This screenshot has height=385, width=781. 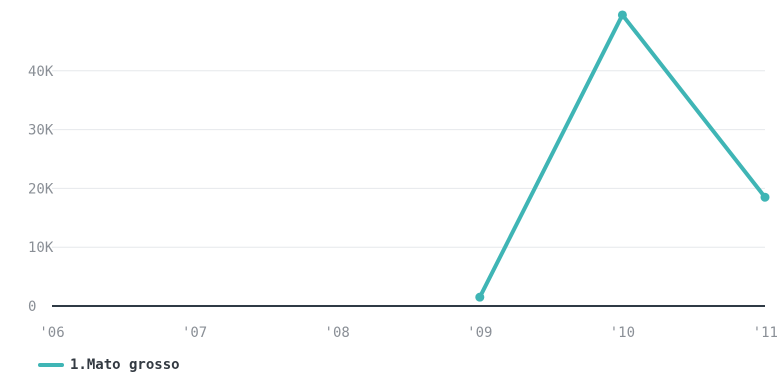 I want to click on y-axis-ticks: 0 10K 20K 30K 40K, so click(x=41, y=189).